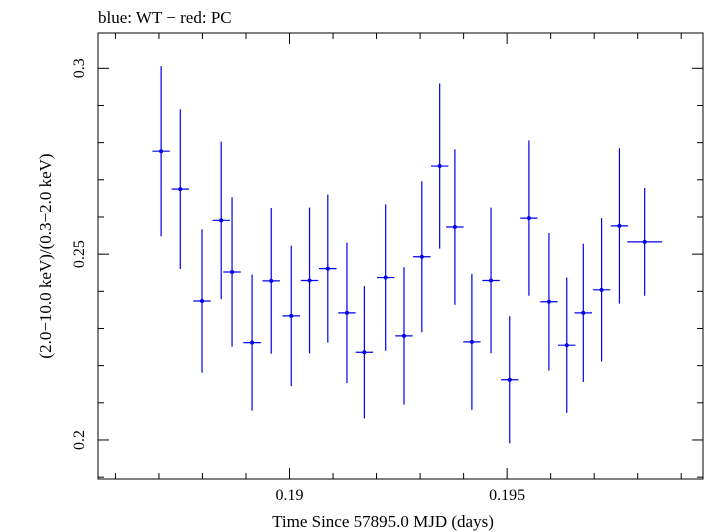 This screenshot has width=705, height=532. Describe the element at coordinates (45, 255) in the screenshot. I see `y-axis-title: (2.0−10.0 keV)/(0.3−2.0 keV)` at that location.